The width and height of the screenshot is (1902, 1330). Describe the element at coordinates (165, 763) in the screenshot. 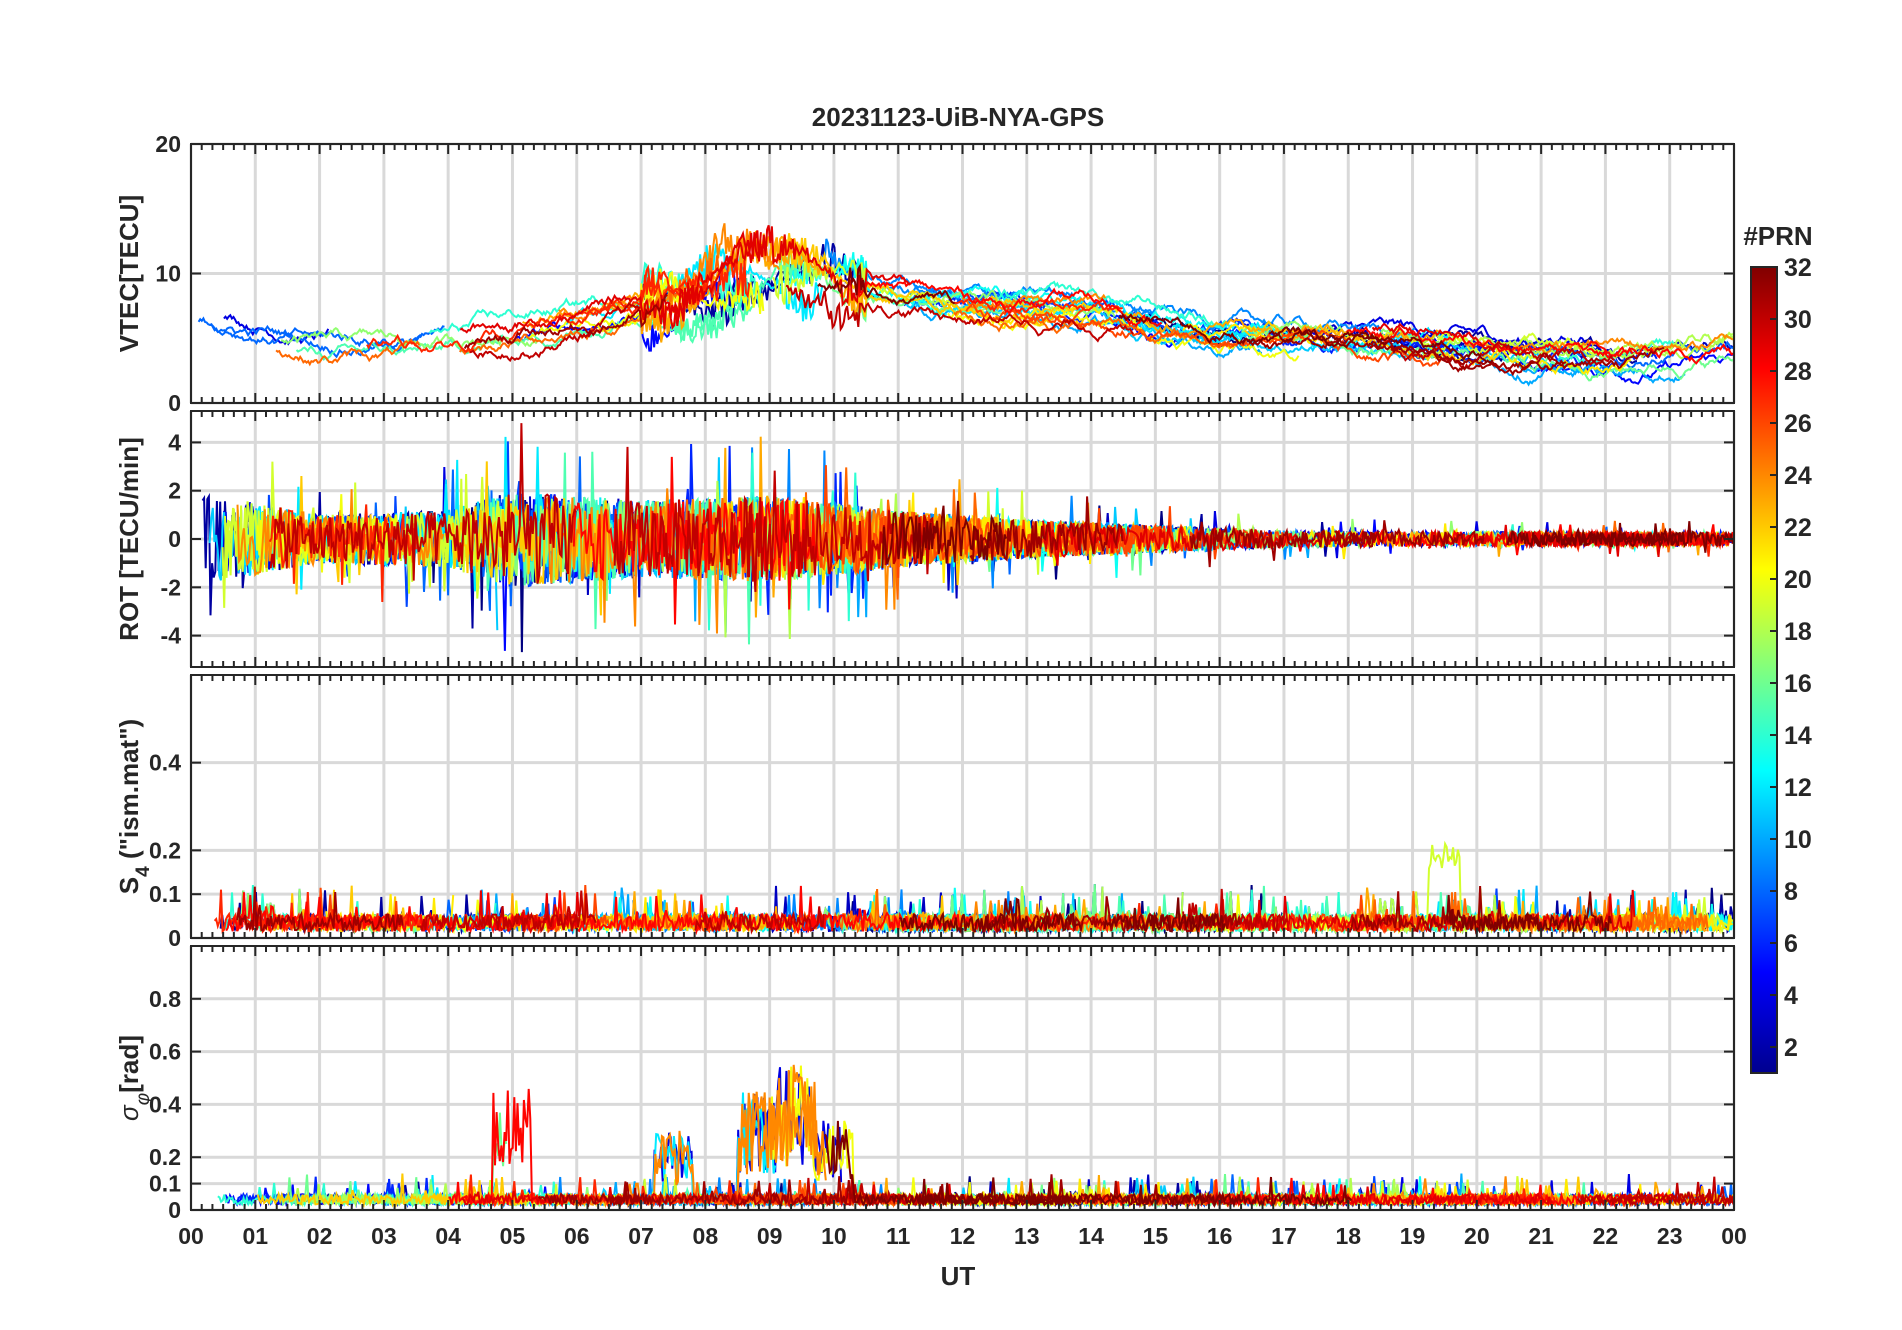

I see `y-tick-label: 0.4` at that location.